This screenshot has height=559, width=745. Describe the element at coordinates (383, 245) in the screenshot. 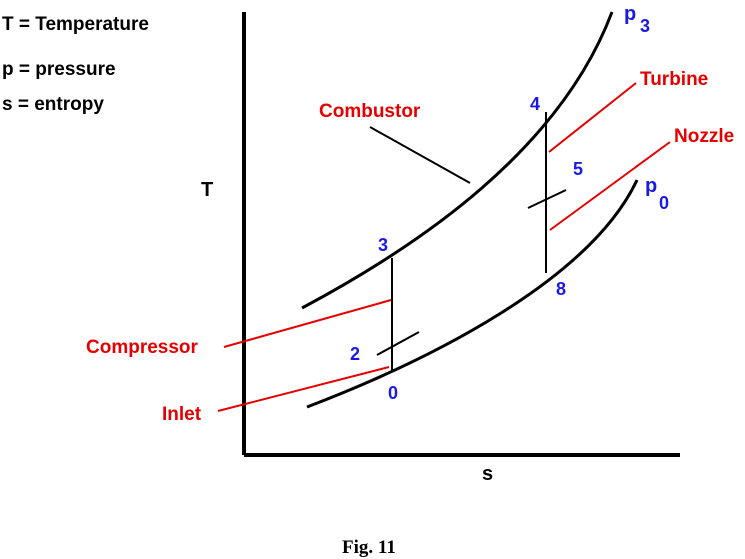

I see `point-3-label: 3` at that location.